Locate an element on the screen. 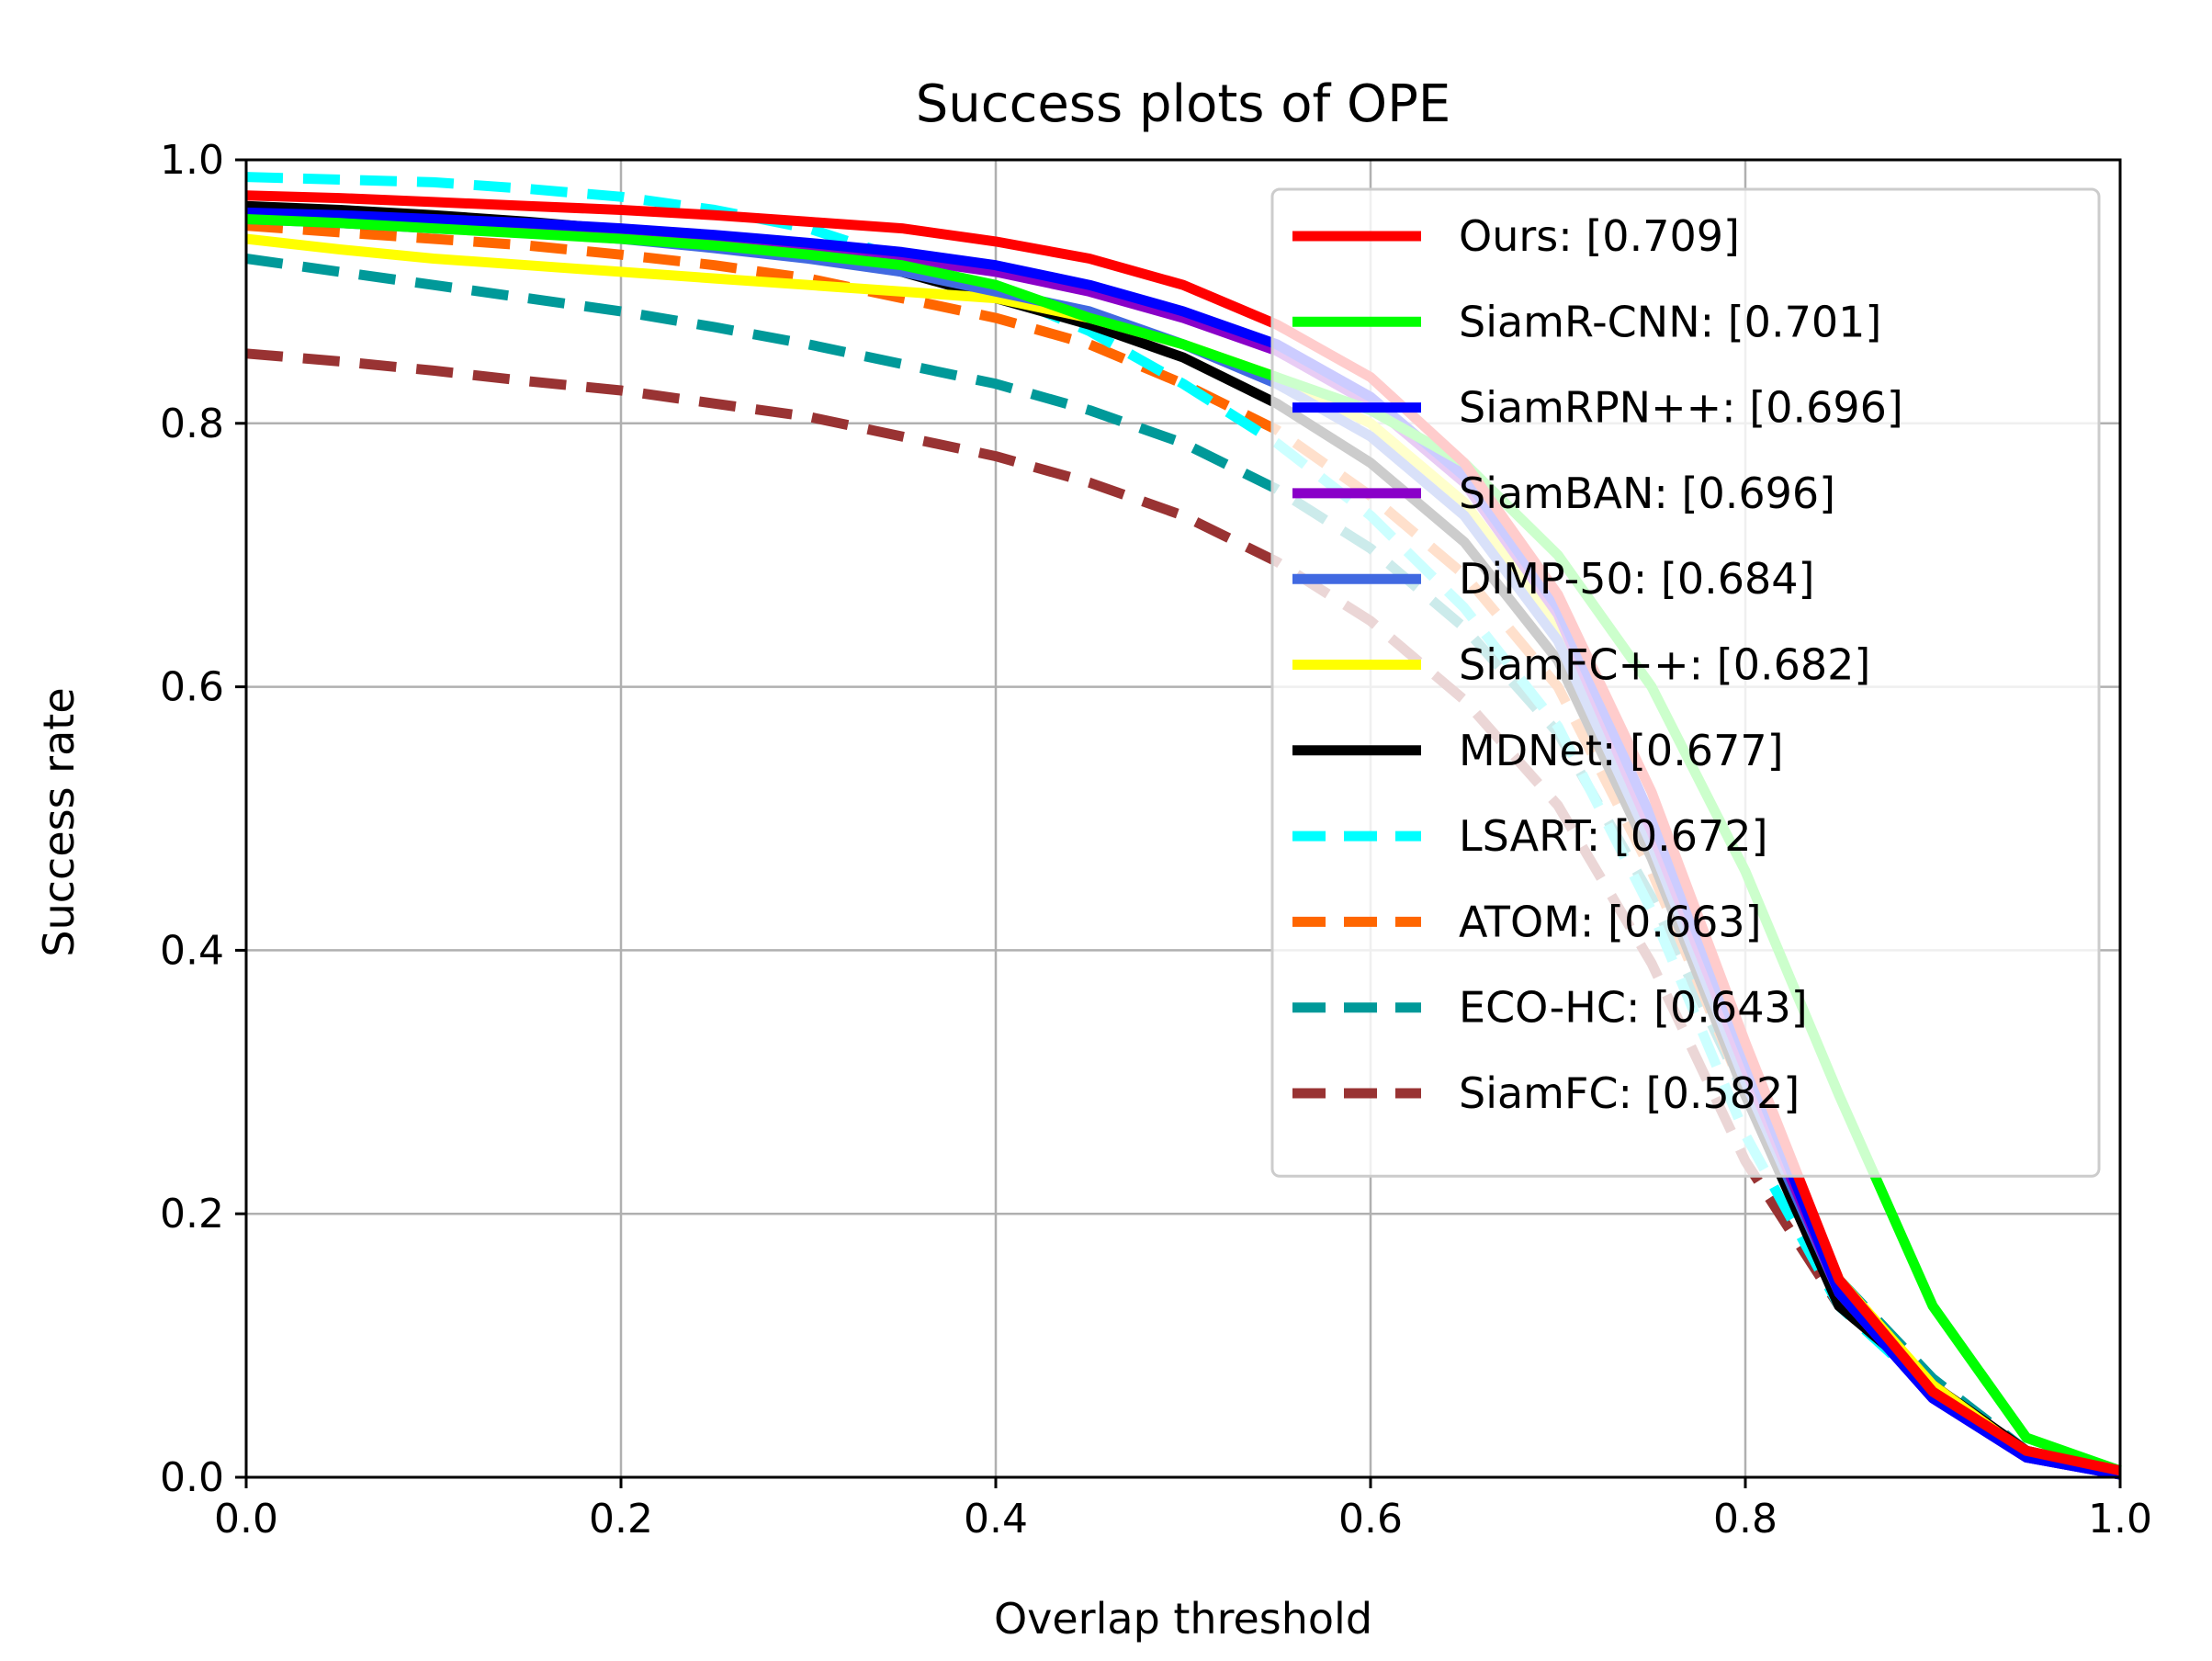 This screenshot has height=1661, width=2212. y-tick-label: 0.2 is located at coordinates (192, 1214).